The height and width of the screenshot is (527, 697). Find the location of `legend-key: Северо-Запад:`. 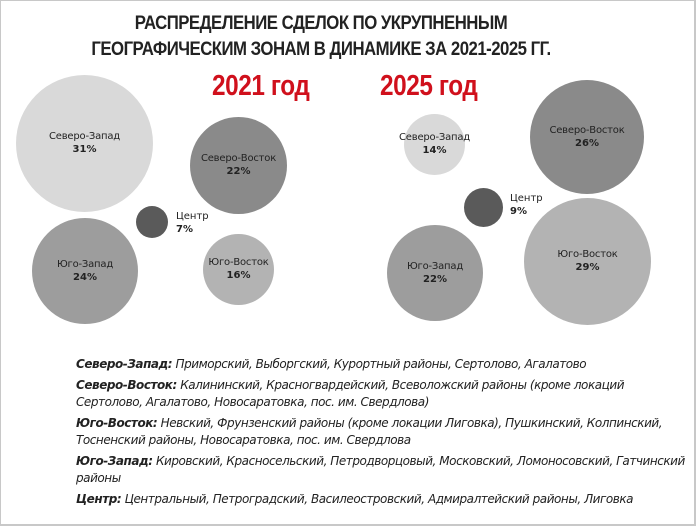

legend-key: Северо-Запад: is located at coordinates (124, 364).